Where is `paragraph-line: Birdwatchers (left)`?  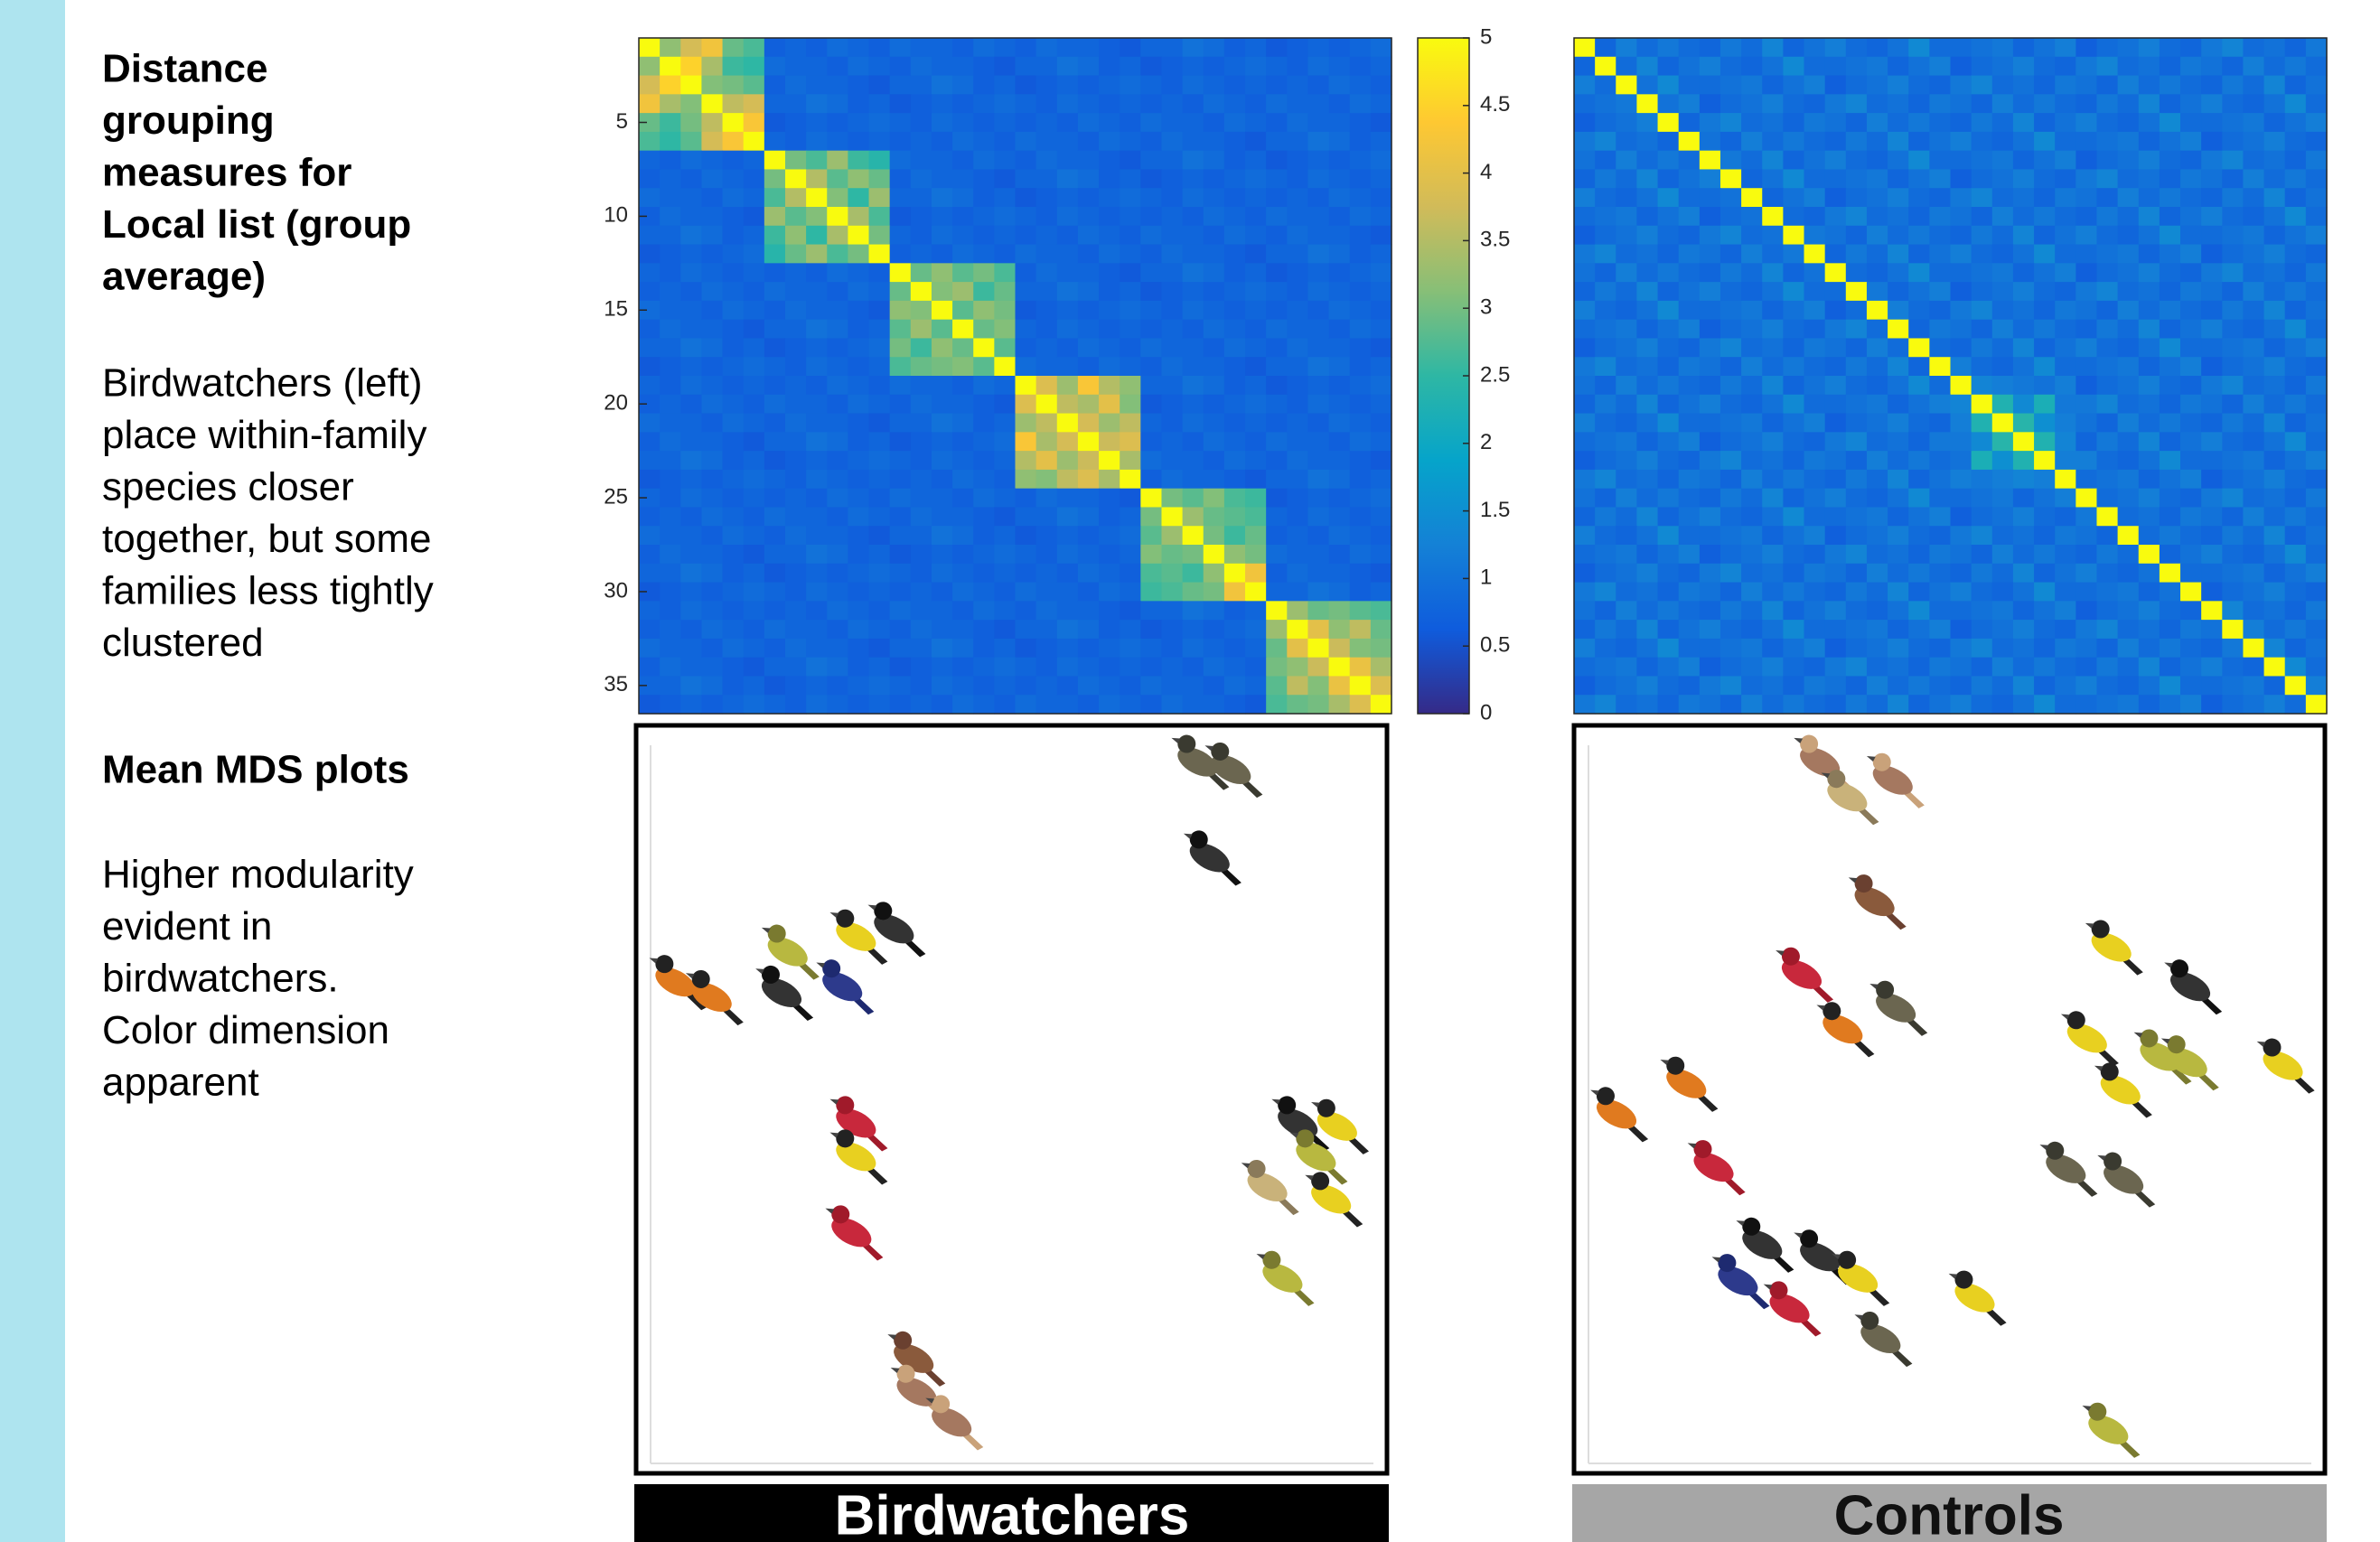
paragraph-line: Birdwatchers (left) is located at coordinates (262, 384).